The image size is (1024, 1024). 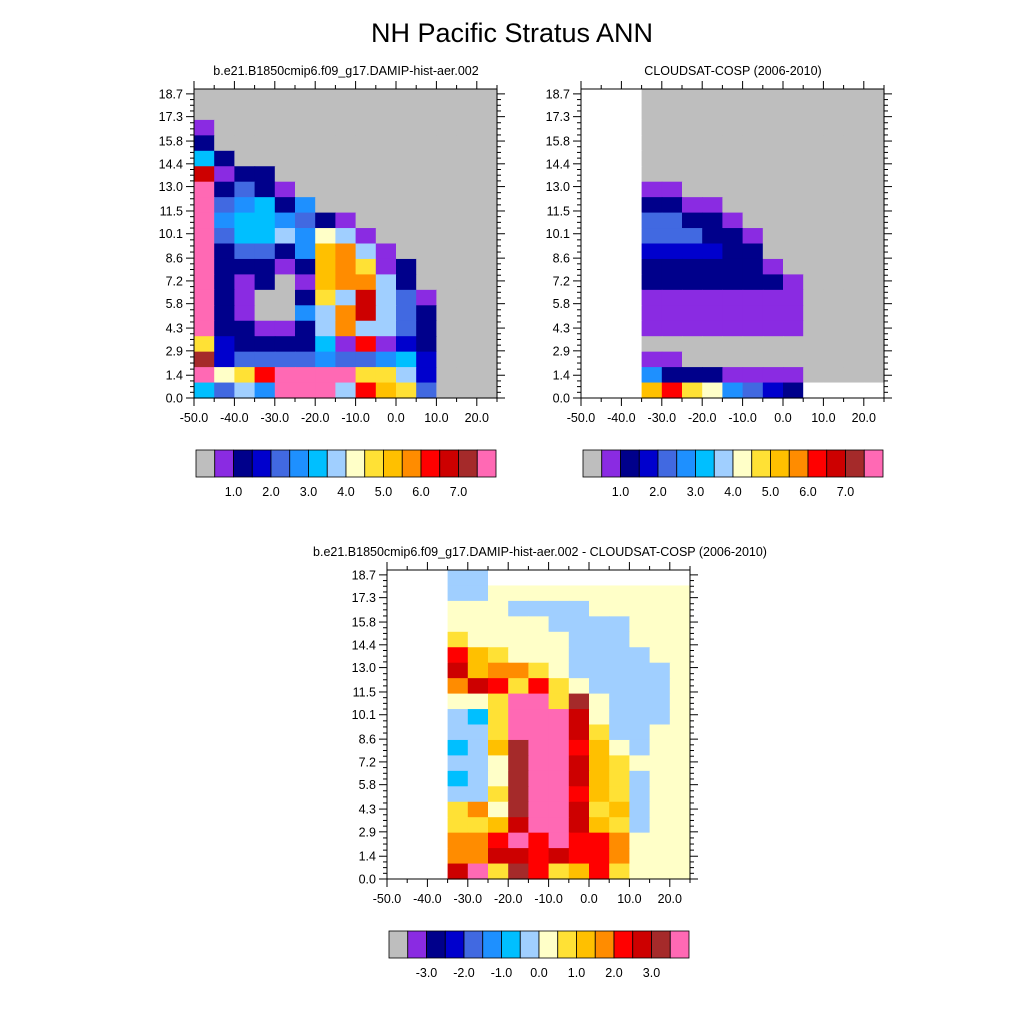 What do you see at coordinates (561, 351) in the screenshot?
I see `obs-ytick-label: 2.9` at bounding box center [561, 351].